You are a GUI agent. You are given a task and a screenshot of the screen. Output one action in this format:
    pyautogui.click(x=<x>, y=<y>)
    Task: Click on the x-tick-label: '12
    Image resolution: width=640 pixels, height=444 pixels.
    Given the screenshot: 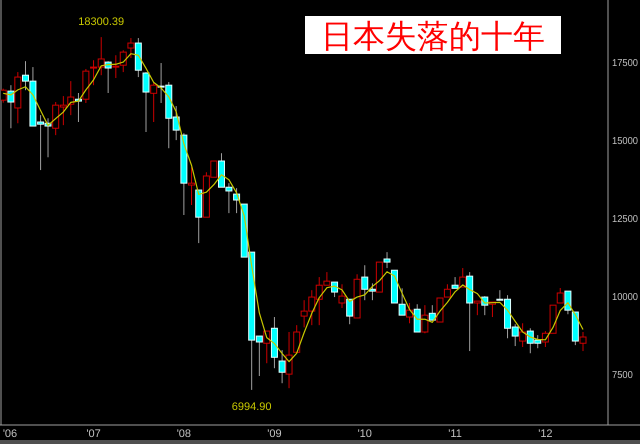 What is the action you would take?
    pyautogui.click(x=545, y=434)
    